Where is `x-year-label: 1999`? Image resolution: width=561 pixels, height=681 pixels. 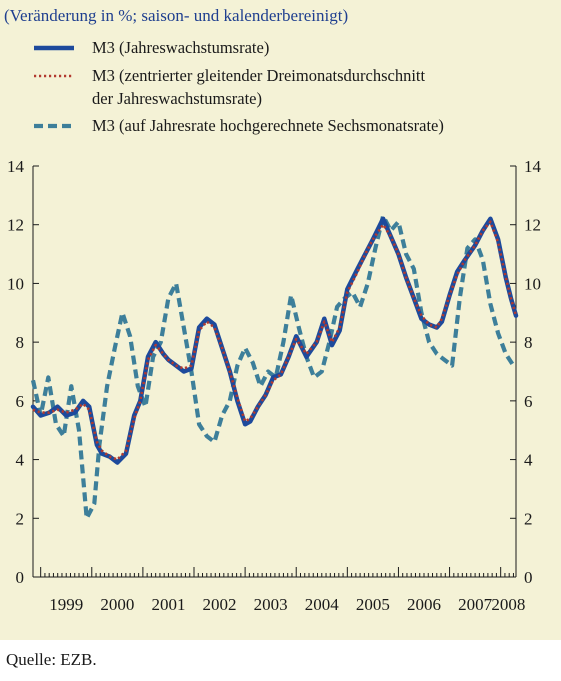
x-year-label: 1999 is located at coordinates (66, 604).